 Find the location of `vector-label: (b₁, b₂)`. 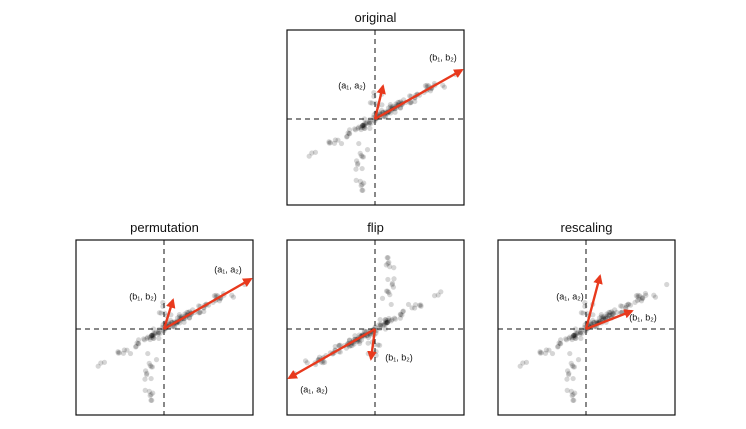

vector-label: (b₁, b₂) is located at coordinates (399, 357).